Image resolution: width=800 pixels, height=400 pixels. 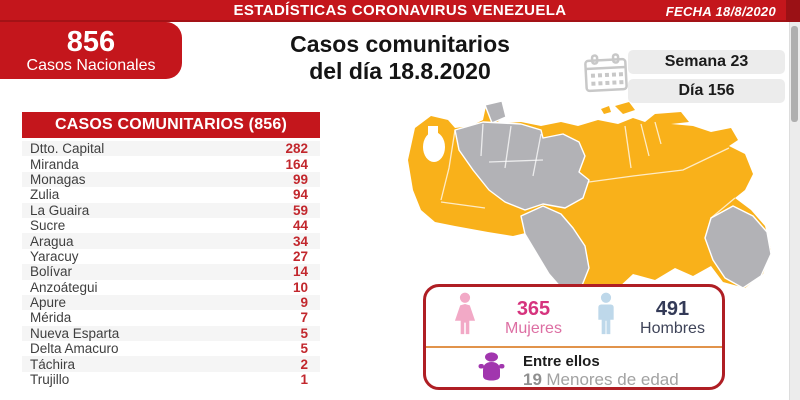 What do you see at coordinates (64, 287) in the screenshot?
I see `state-name: Anzoátegui` at bounding box center [64, 287].